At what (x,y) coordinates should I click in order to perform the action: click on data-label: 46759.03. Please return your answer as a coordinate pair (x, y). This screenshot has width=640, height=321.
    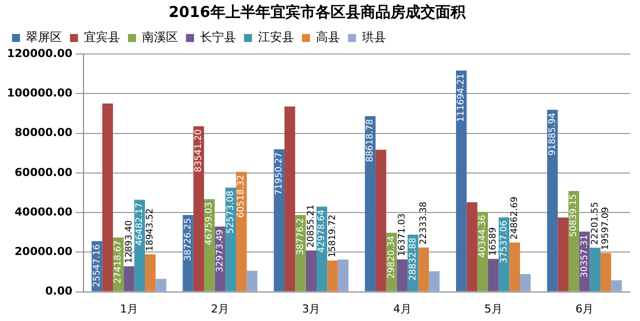
    Looking at the image, I should click on (209, 224).